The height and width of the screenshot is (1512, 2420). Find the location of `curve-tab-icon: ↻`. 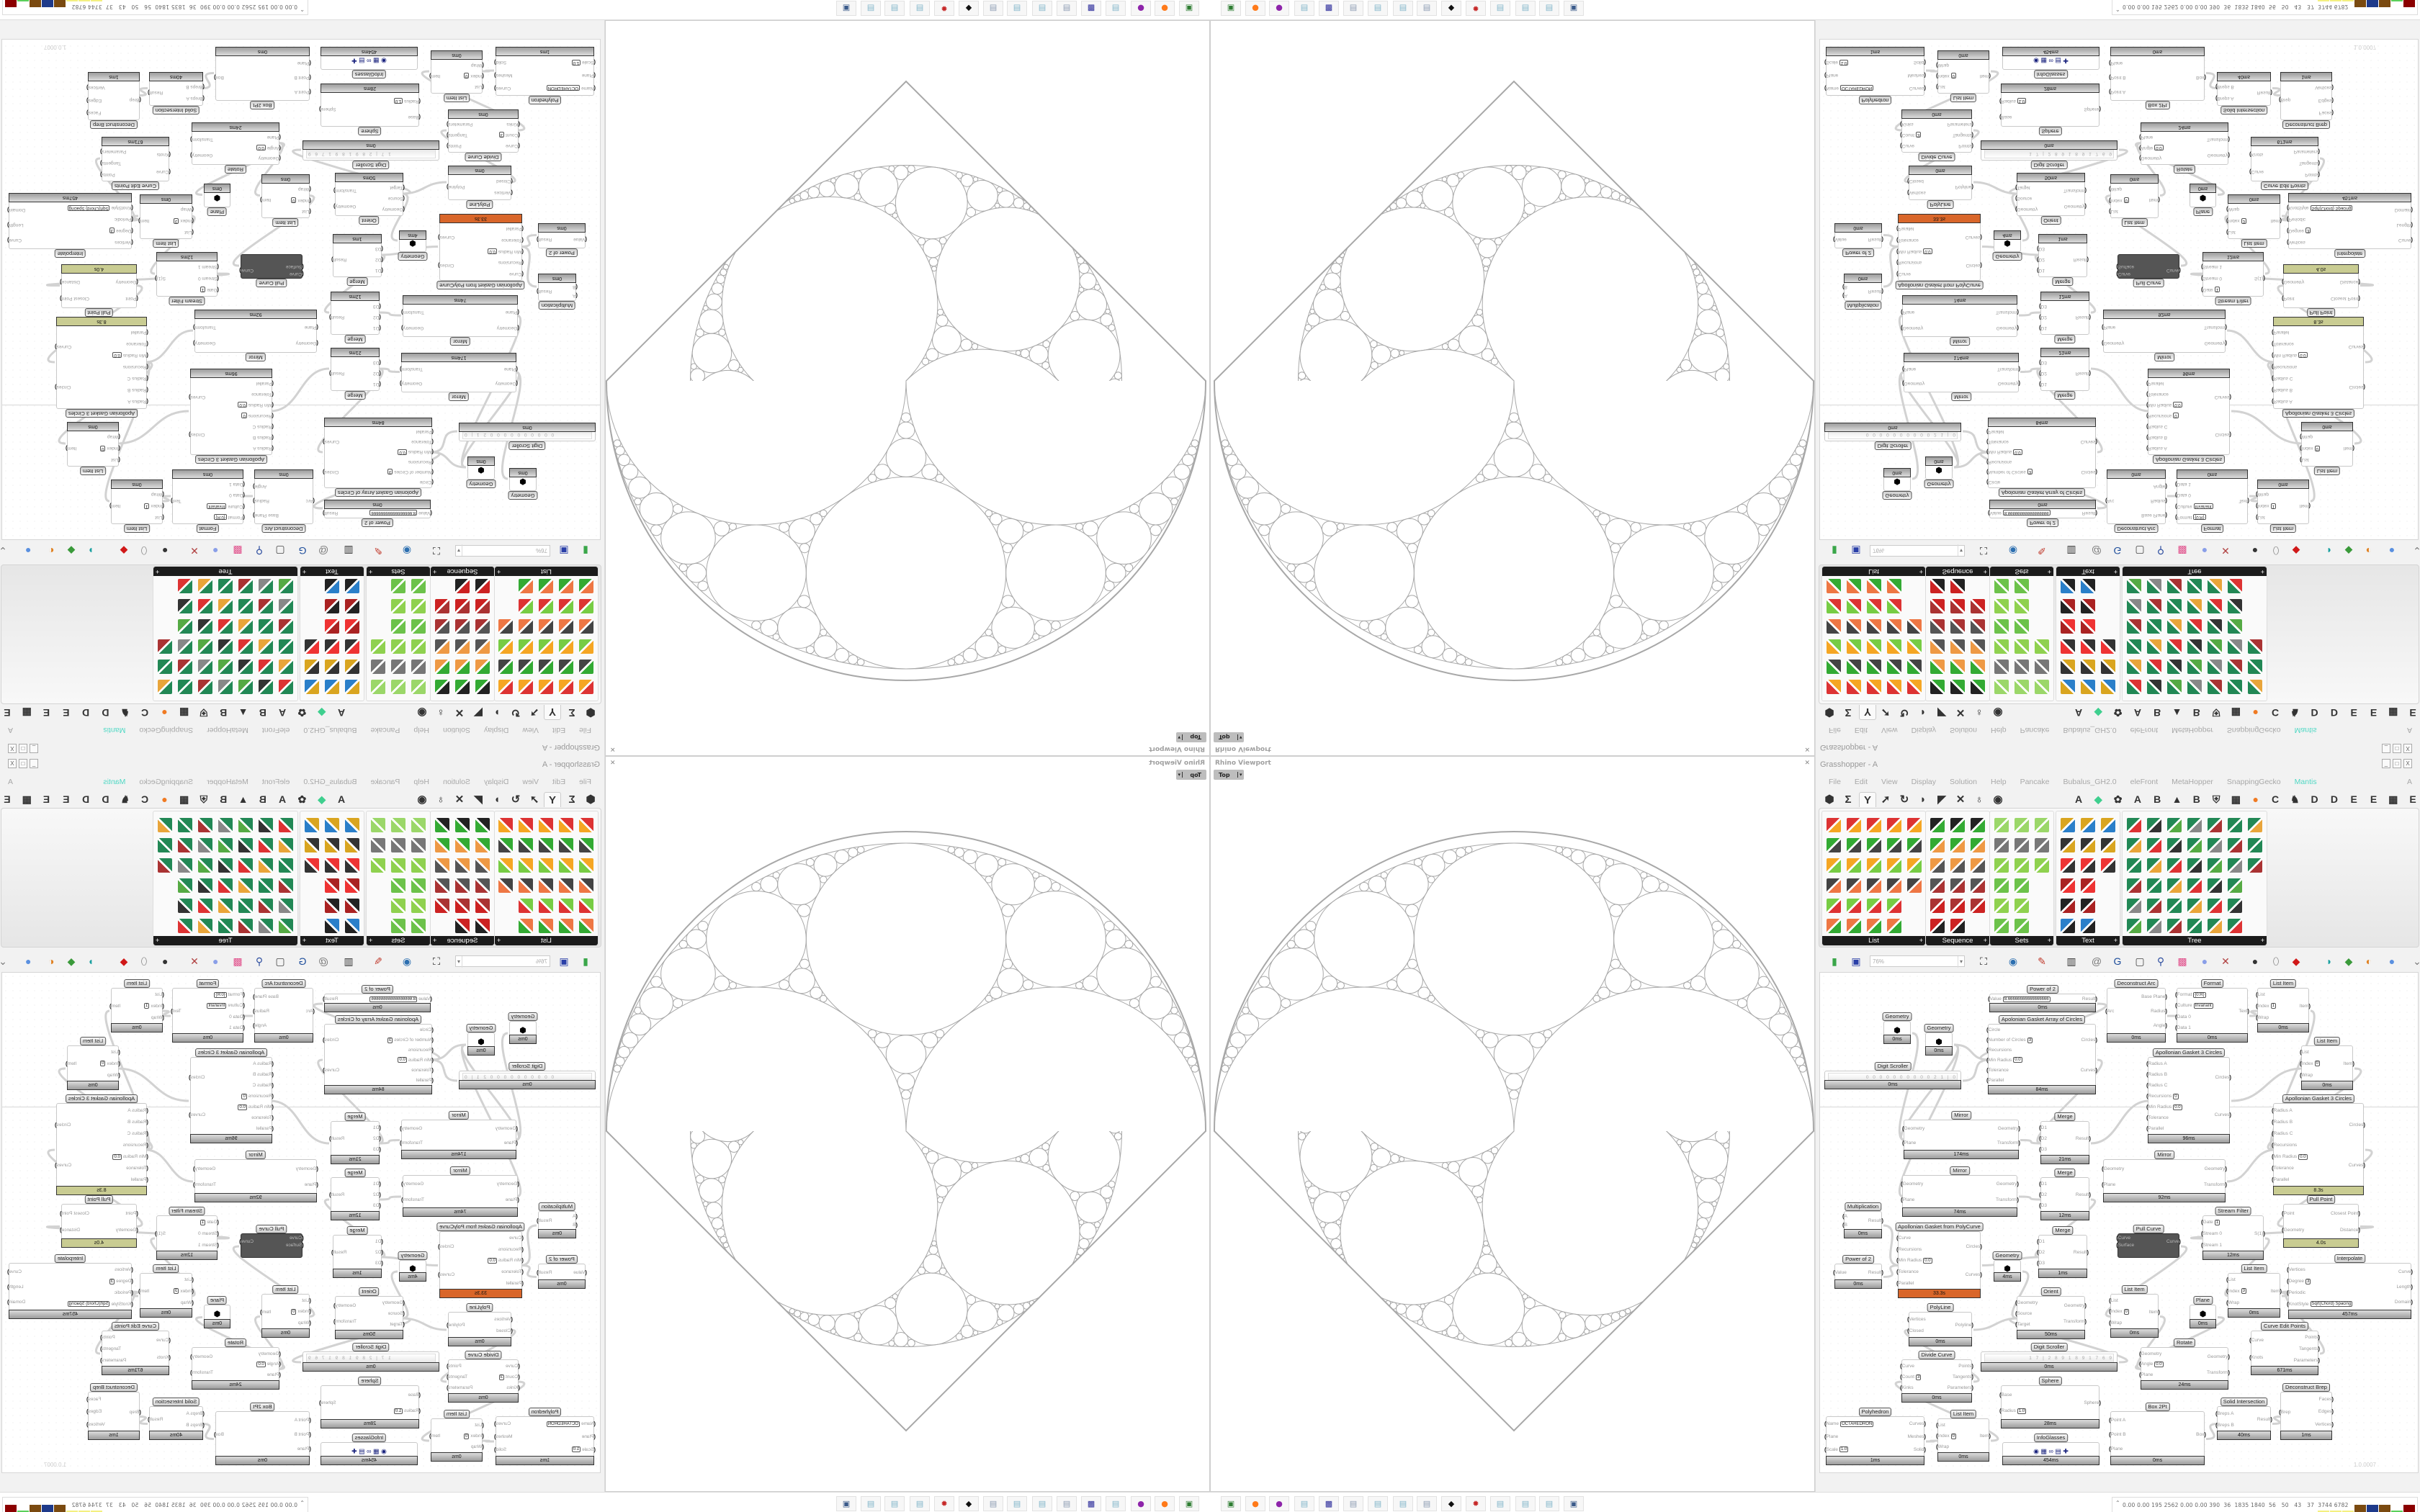

curve-tab-icon: ↻ is located at coordinates (516, 712).